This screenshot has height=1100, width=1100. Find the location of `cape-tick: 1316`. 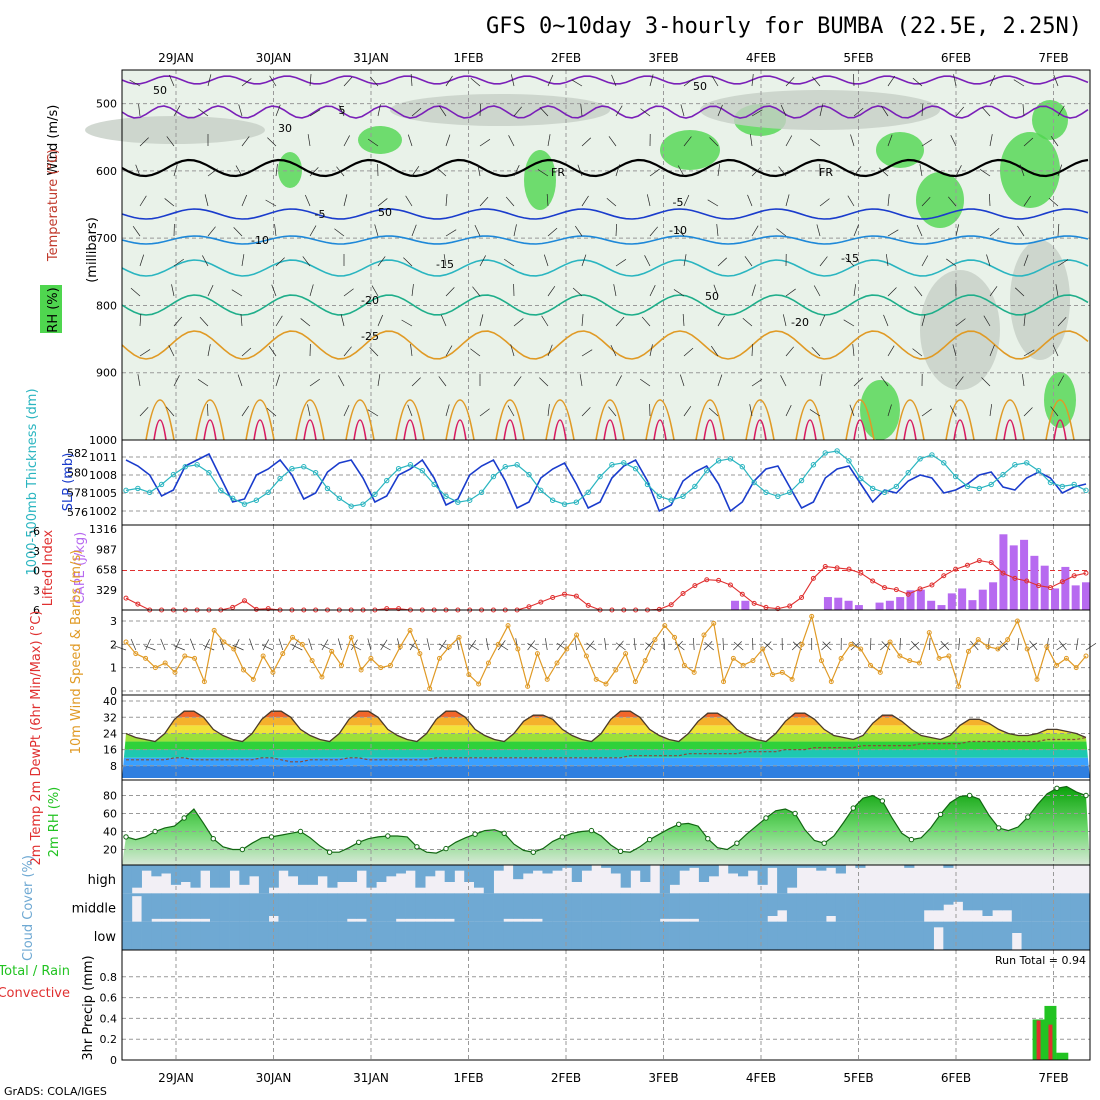

cape-tick: 1316 is located at coordinates (103, 529).